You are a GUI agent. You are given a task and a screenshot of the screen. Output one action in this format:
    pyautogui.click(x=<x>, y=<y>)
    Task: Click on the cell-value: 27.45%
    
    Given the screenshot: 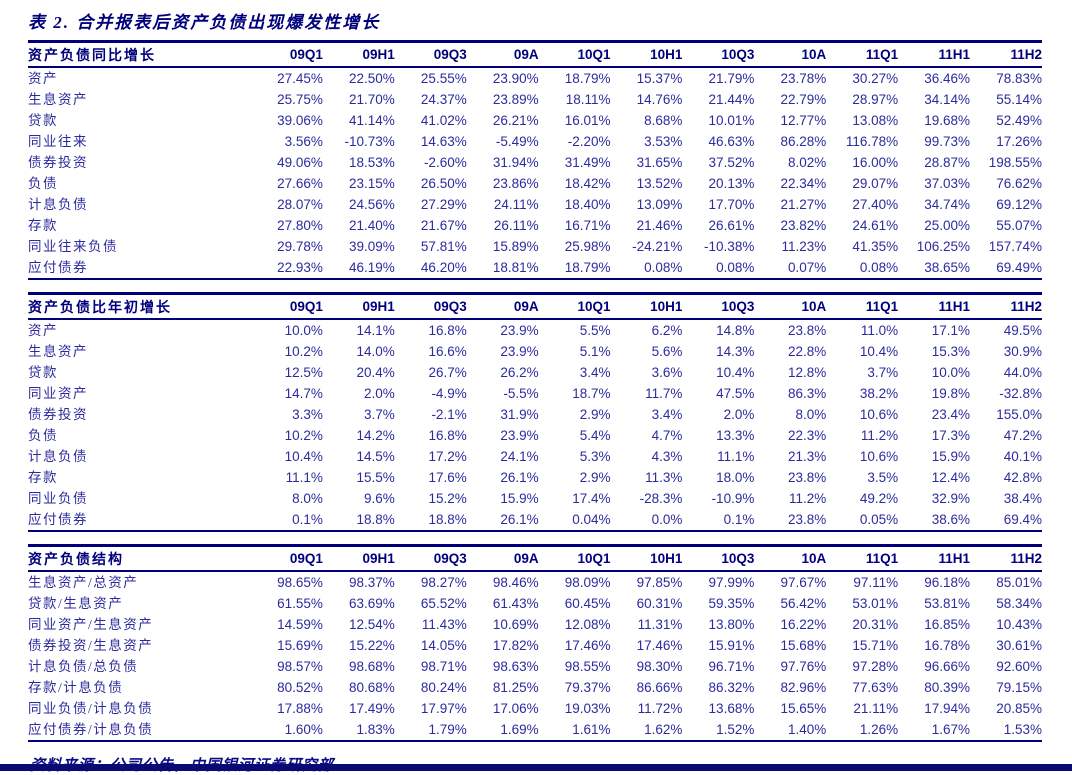 What is the action you would take?
    pyautogui.click(x=300, y=78)
    